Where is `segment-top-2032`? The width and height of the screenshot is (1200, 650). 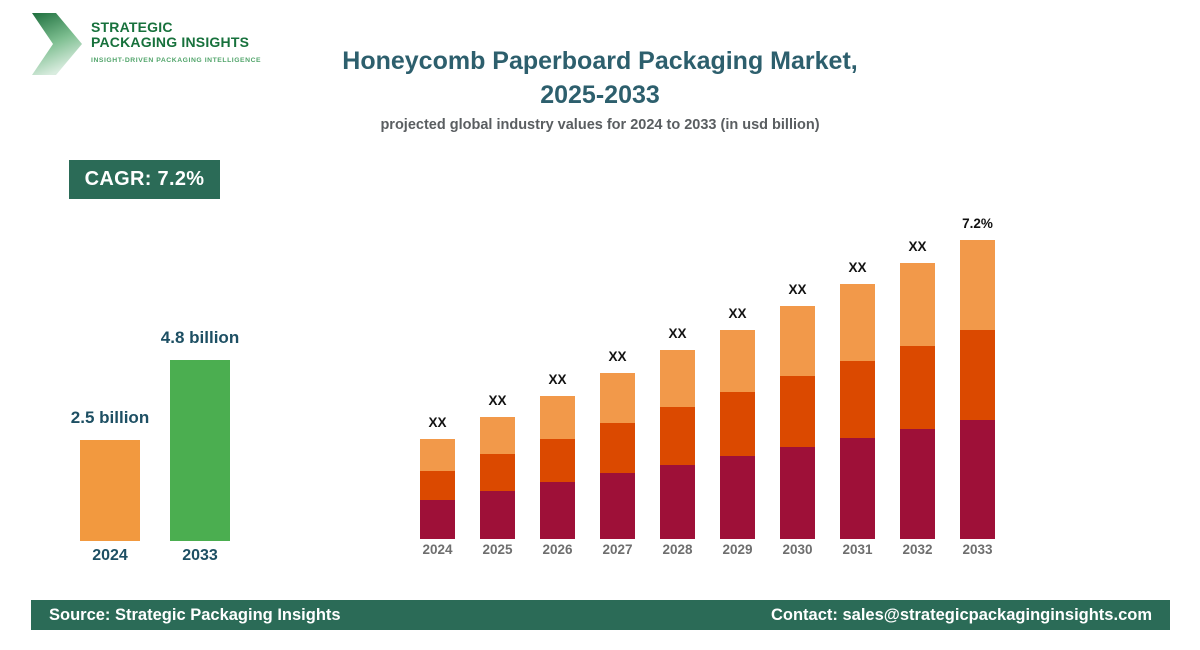 segment-top-2032 is located at coordinates (917, 304).